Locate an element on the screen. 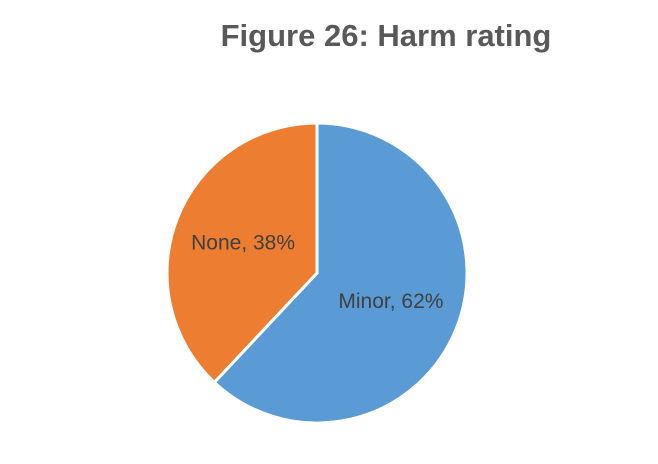 The image size is (658, 464). data-label: Minor, 62% is located at coordinates (390, 301).